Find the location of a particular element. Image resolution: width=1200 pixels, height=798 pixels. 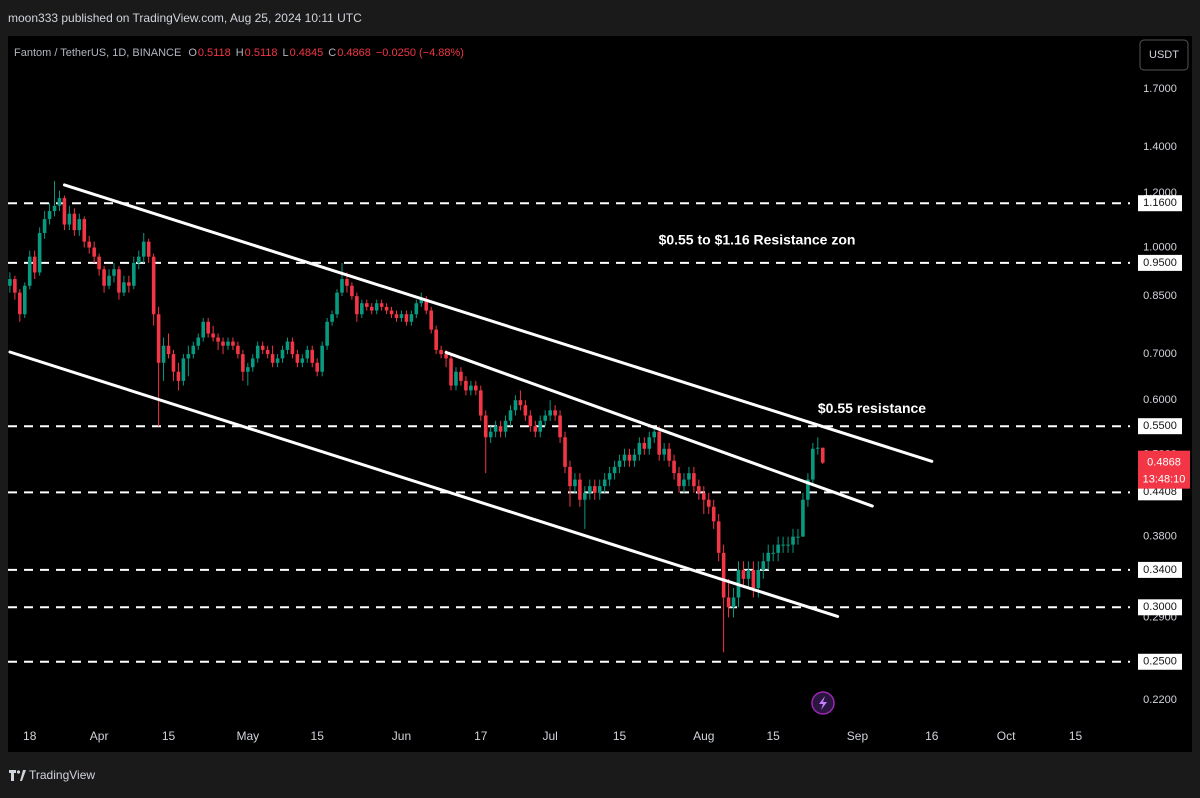

legend-label: O is located at coordinates (192, 53).